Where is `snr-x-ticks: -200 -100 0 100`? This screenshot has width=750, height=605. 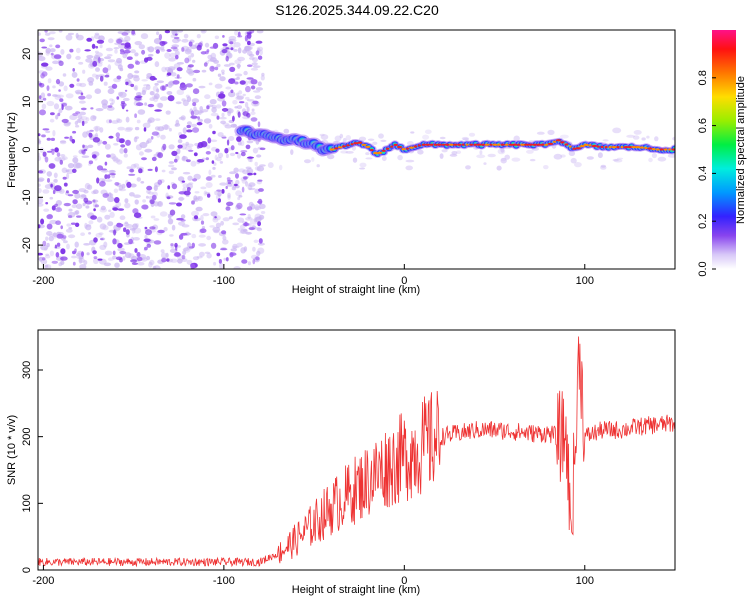
snr-x-ticks: -200 -100 0 100 is located at coordinates (313, 576).